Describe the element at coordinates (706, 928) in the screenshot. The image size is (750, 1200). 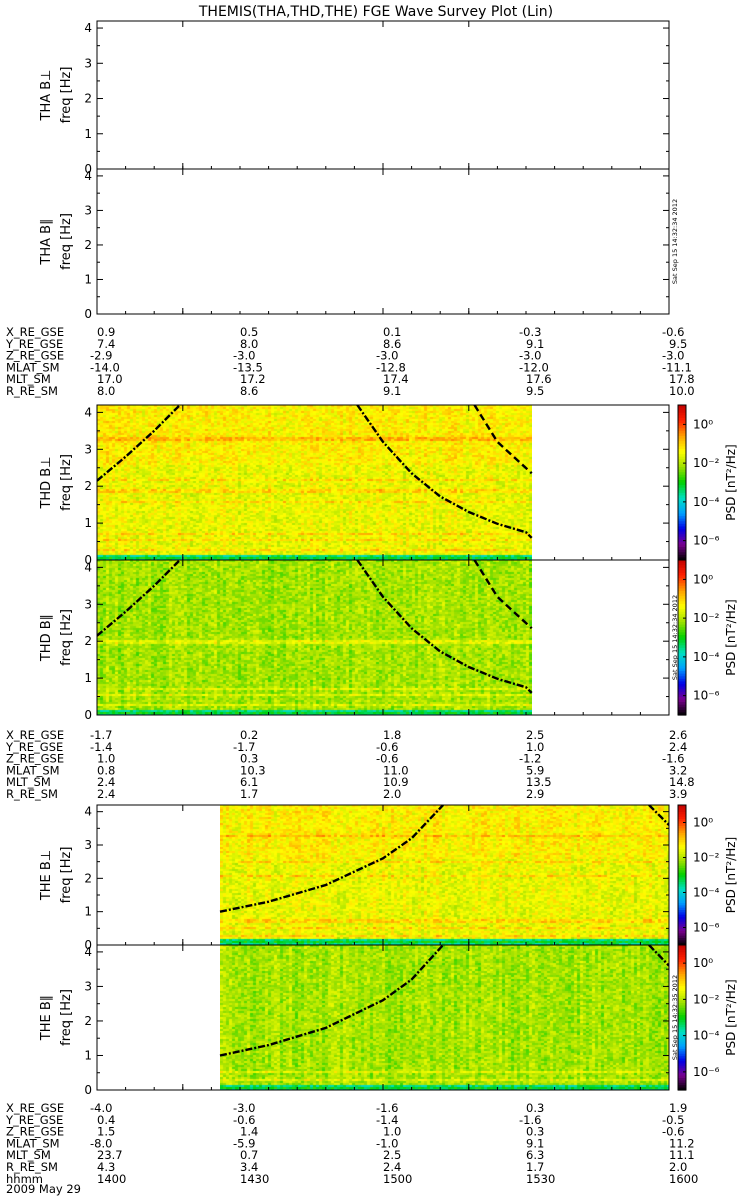
I see `colorbar-tick-label: 10⁻⁶` at that location.